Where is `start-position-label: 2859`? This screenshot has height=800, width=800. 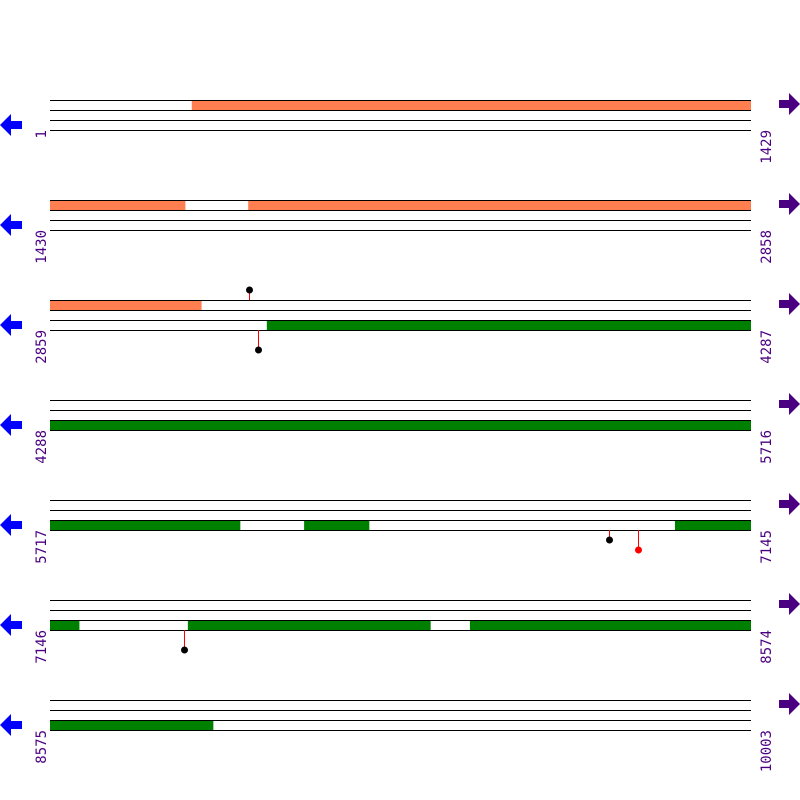
start-position-label: 2859 is located at coordinates (42, 347).